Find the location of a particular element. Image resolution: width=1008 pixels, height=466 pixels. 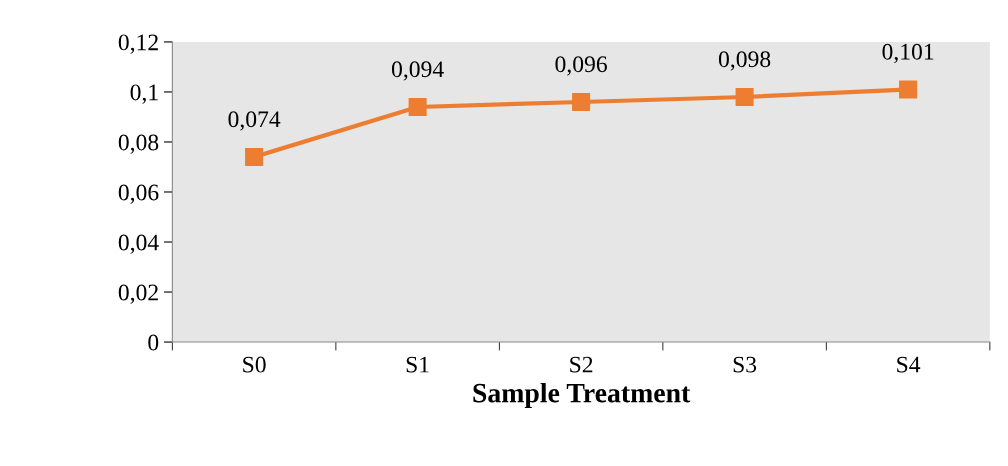

x-tick-label: S3 is located at coordinates (745, 364).